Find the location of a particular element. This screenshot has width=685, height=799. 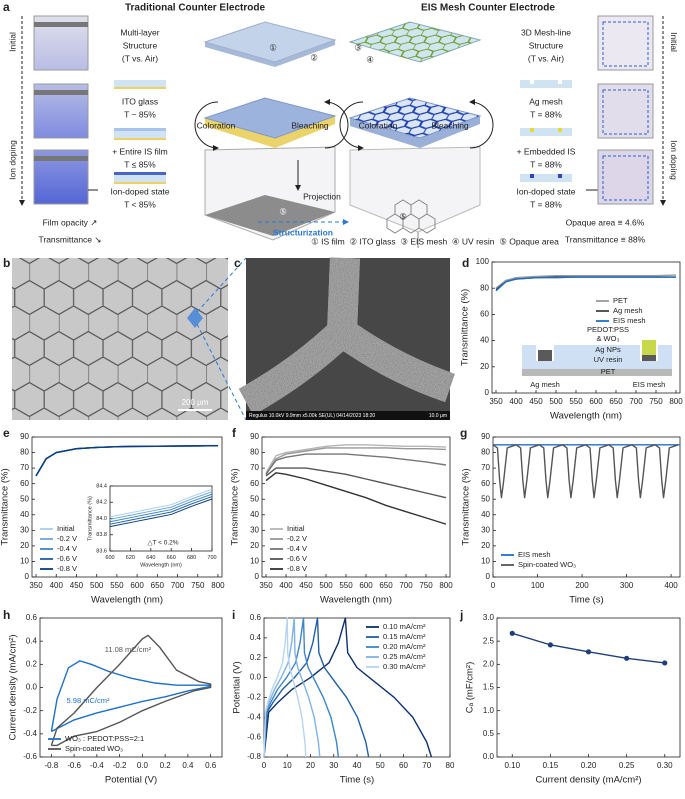

y-tick-label: 10 is located at coordinates (485, 561).